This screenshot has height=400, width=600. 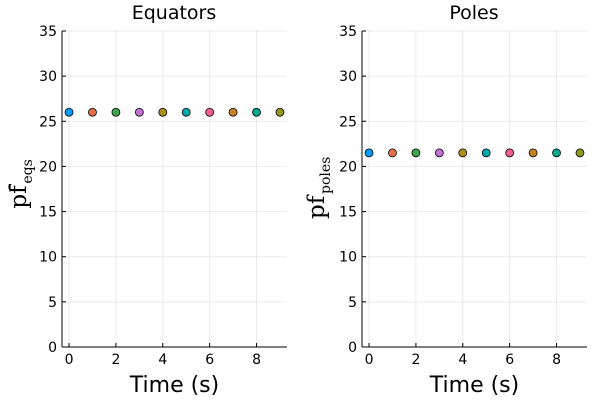 I want to click on equators-x-tick-label: 4, so click(x=162, y=360).